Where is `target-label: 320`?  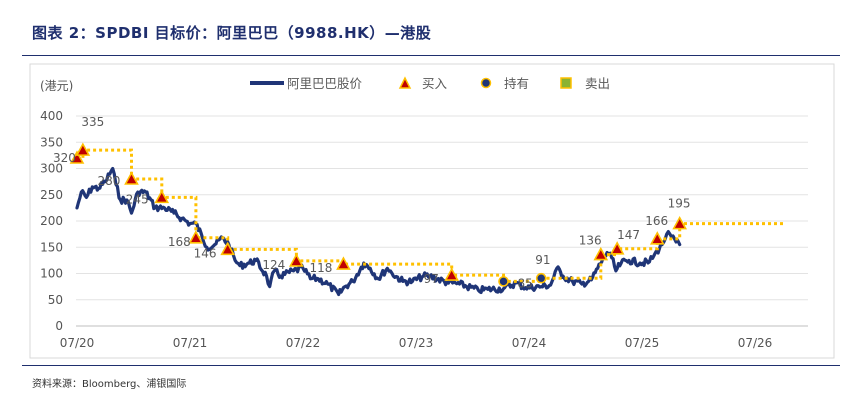 target-label: 320 is located at coordinates (64, 158).